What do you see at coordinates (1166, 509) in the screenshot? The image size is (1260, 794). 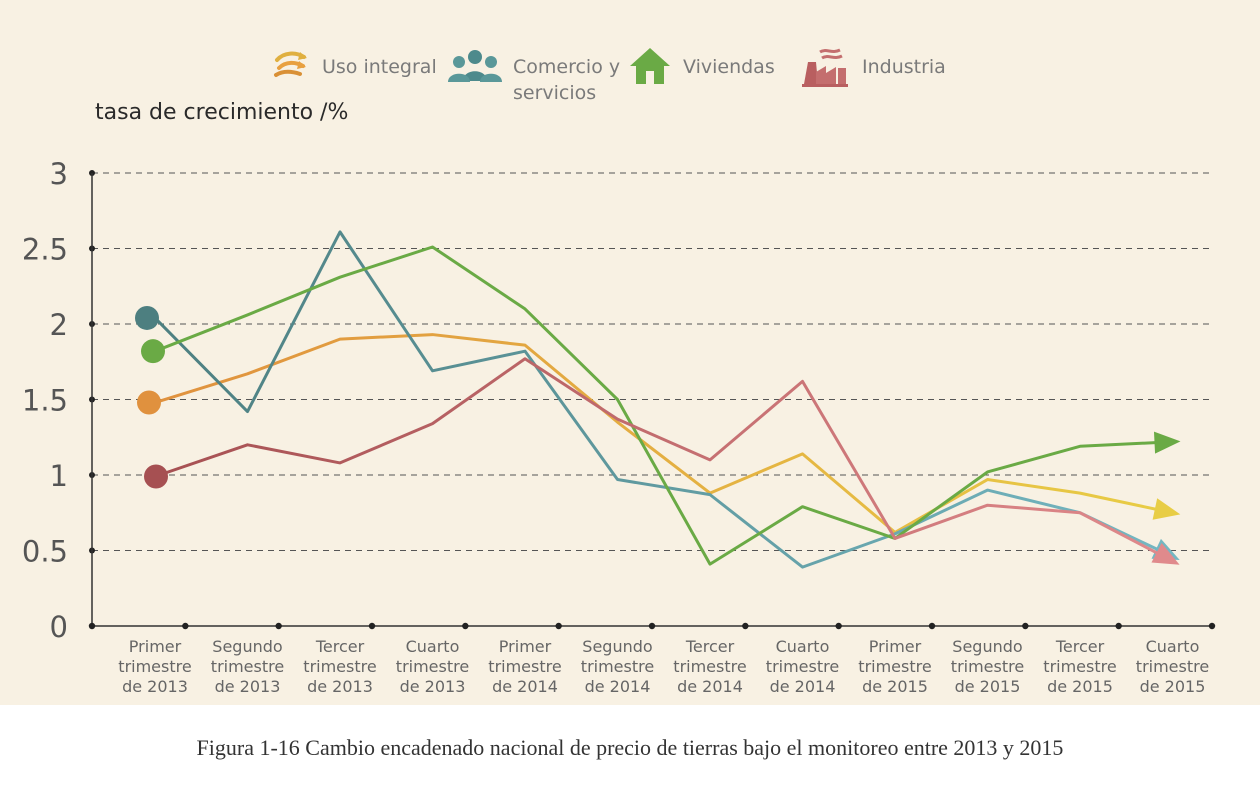 I see `series-arrowhead-uso-integral` at bounding box center [1166, 509].